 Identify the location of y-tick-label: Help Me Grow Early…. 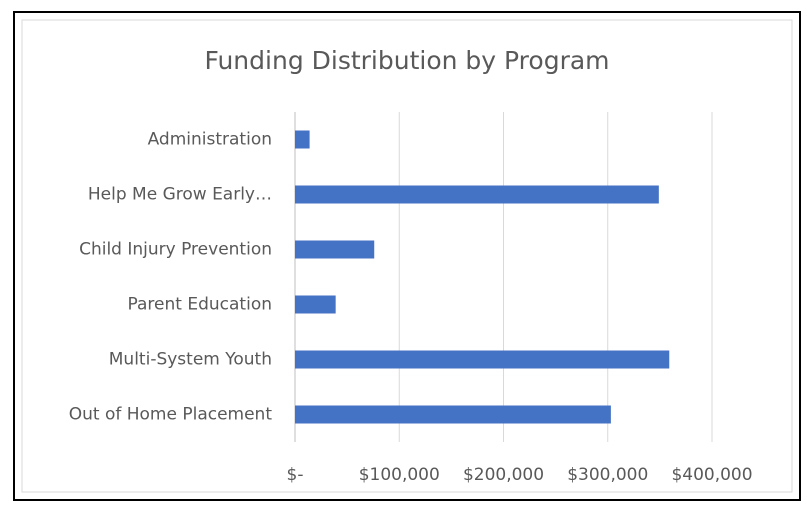
(180, 195).